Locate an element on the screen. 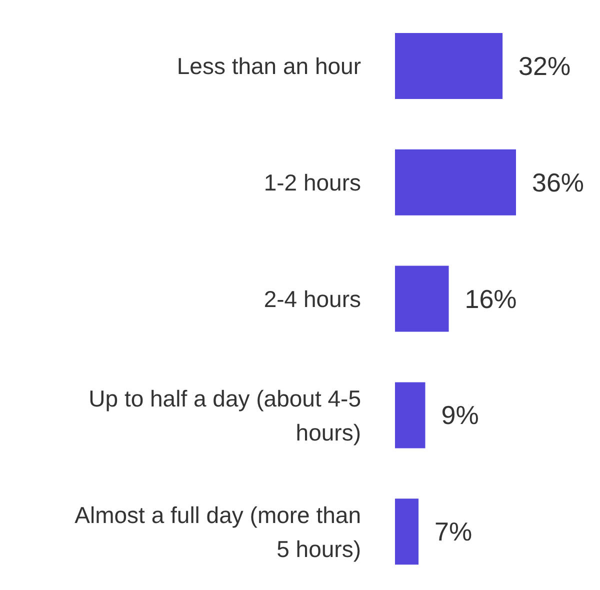  y-tick-label: 2-4 hours is located at coordinates (312, 299).